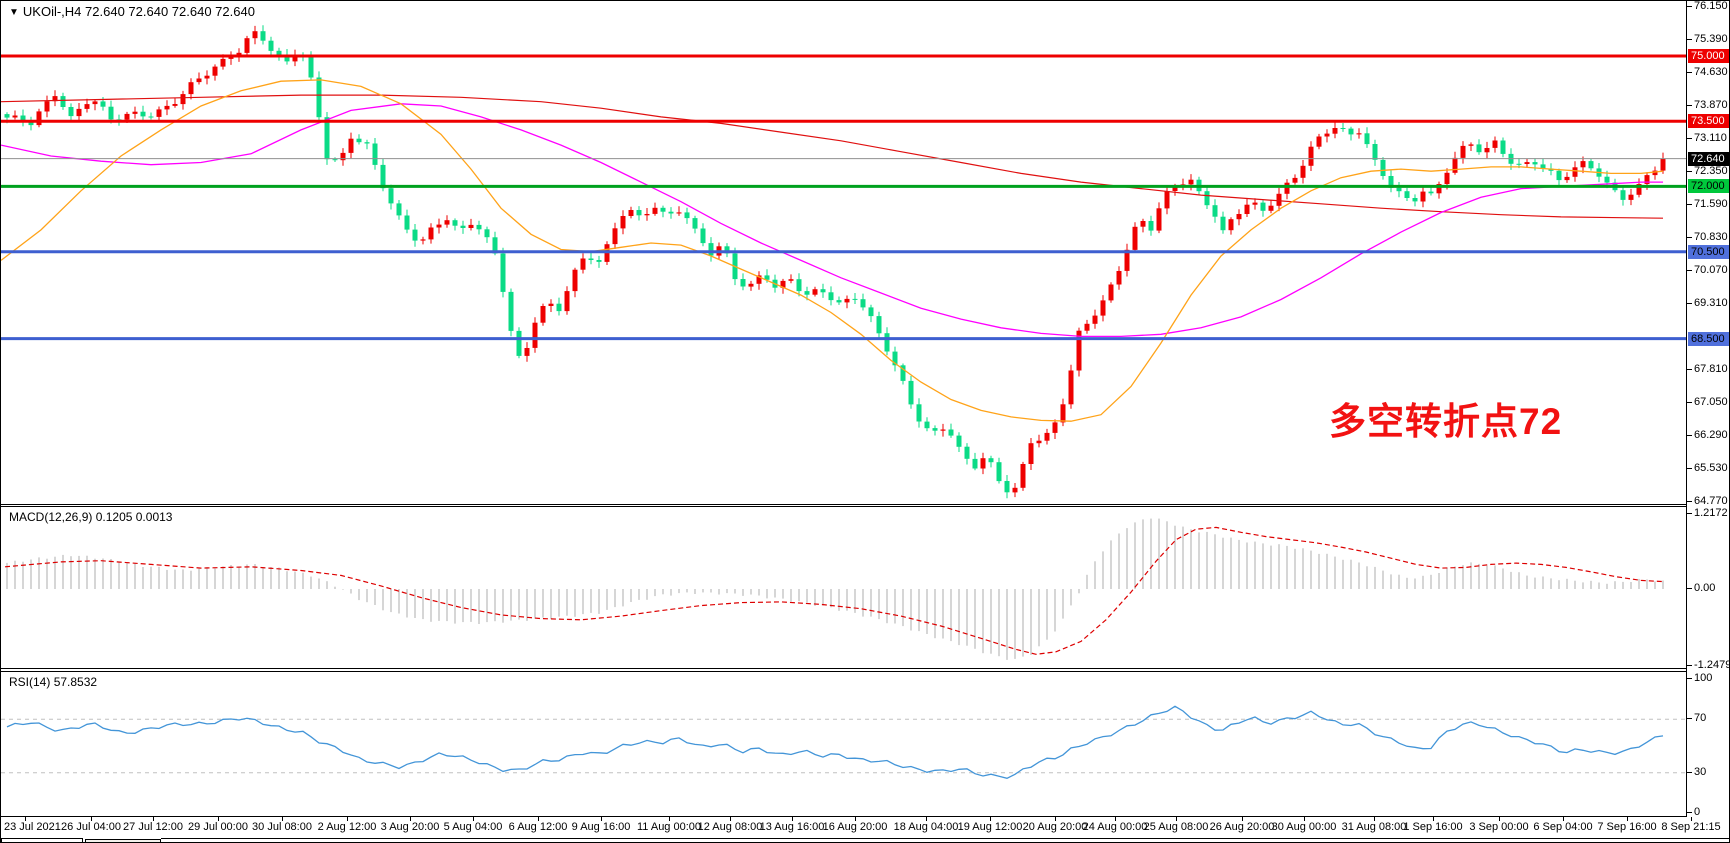 The height and width of the screenshot is (843, 1730). I want to click on price-tick-label: 70.070, so click(1707, 270).